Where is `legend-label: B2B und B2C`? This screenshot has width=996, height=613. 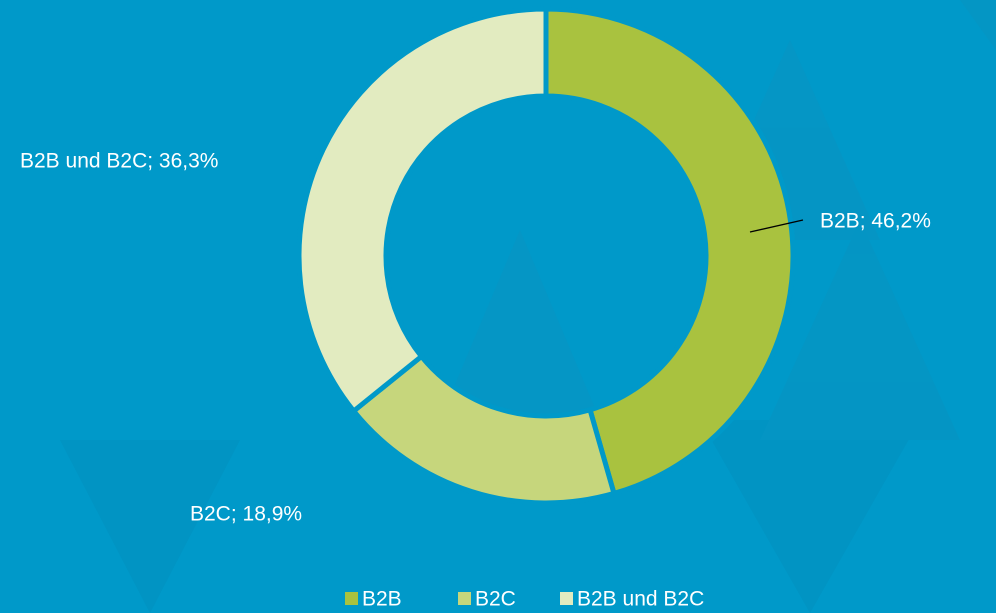
legend-label: B2B und B2C is located at coordinates (640, 599).